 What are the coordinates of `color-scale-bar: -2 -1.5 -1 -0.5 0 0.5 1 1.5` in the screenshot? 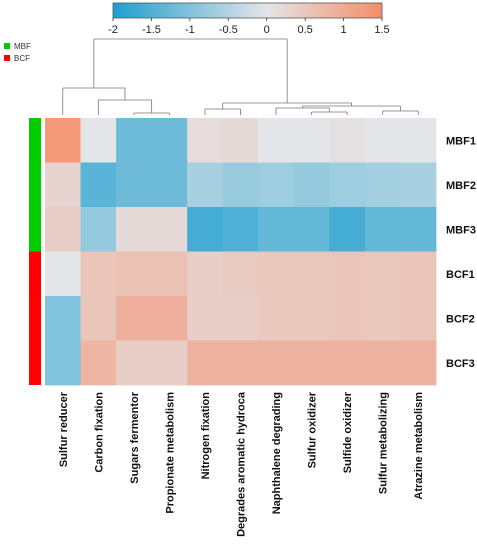 It's located at (249, 19).